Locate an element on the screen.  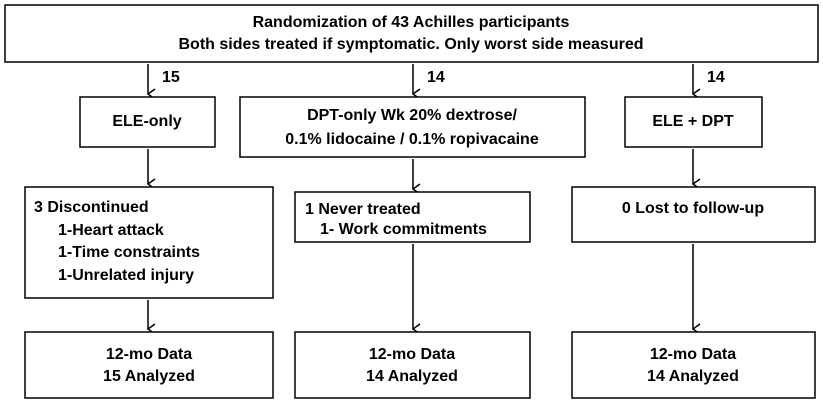
status-line: 1 Never treated is located at coordinates (363, 209).